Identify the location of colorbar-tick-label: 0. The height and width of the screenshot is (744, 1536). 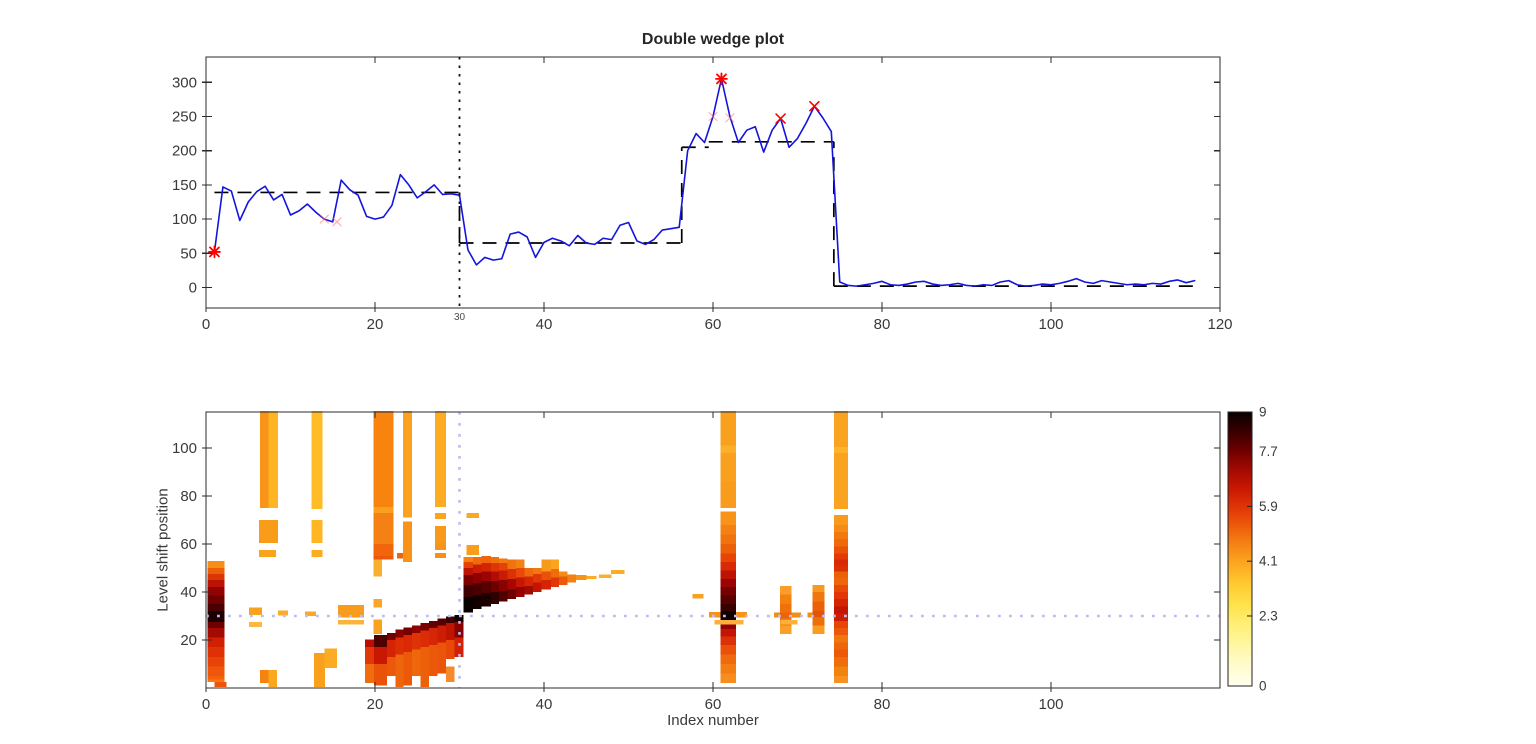
(1263, 686).